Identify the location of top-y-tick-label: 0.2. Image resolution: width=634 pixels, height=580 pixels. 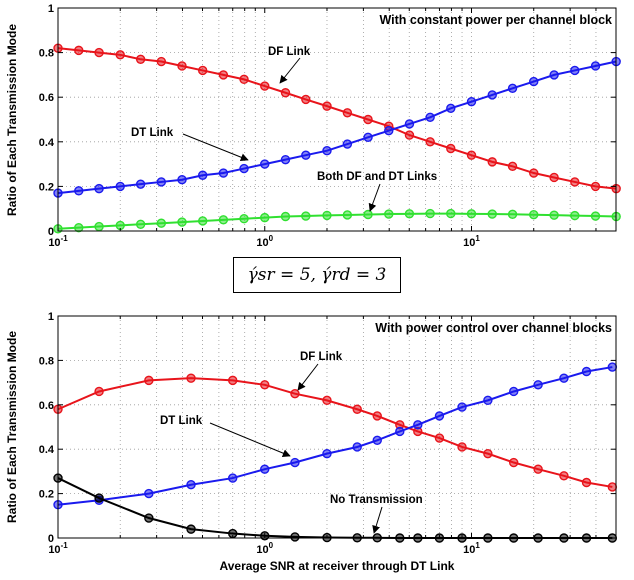
(46, 187).